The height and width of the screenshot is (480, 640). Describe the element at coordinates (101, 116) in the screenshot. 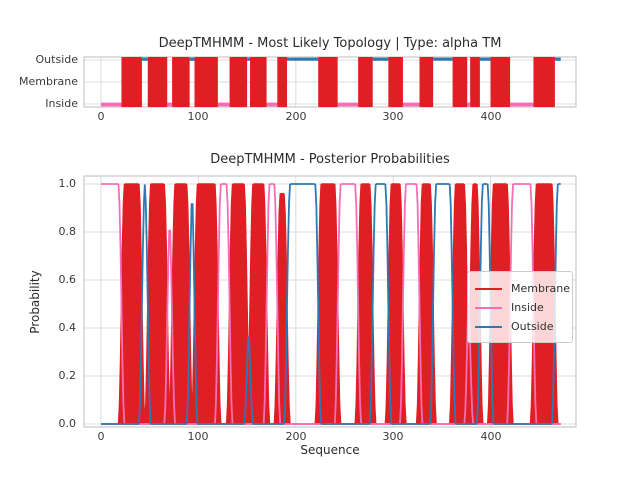

I see `top-xtick-0: 0` at that location.